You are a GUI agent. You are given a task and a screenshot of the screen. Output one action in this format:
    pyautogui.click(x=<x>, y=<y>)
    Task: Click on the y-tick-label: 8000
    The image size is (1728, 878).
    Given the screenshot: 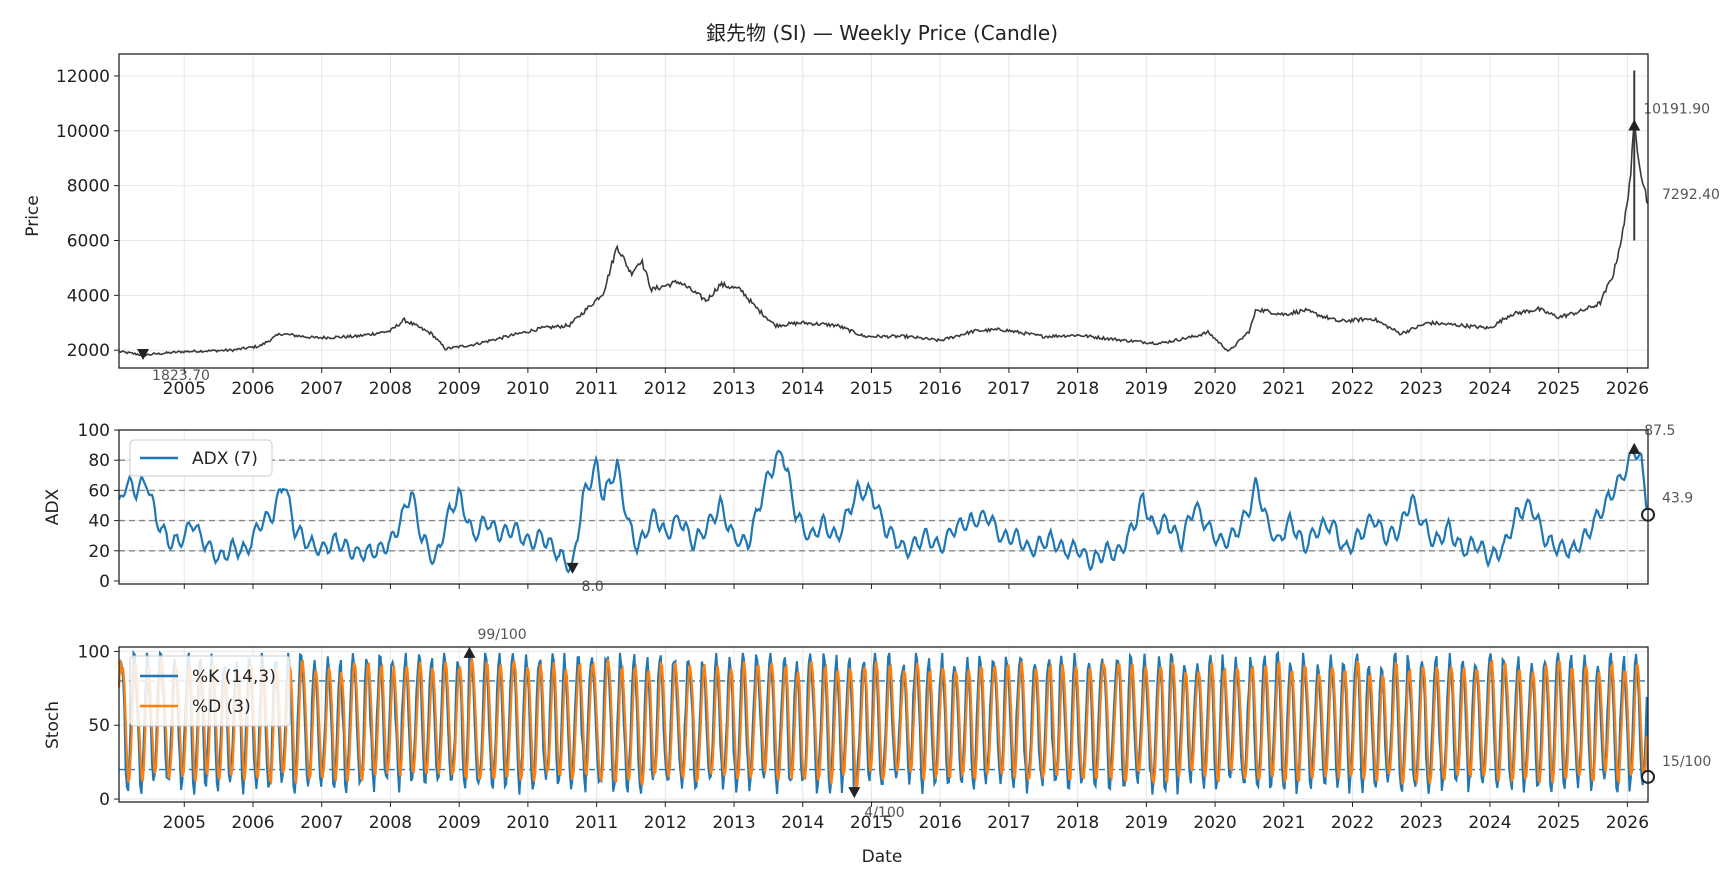 What is the action you would take?
    pyautogui.click(x=88, y=187)
    